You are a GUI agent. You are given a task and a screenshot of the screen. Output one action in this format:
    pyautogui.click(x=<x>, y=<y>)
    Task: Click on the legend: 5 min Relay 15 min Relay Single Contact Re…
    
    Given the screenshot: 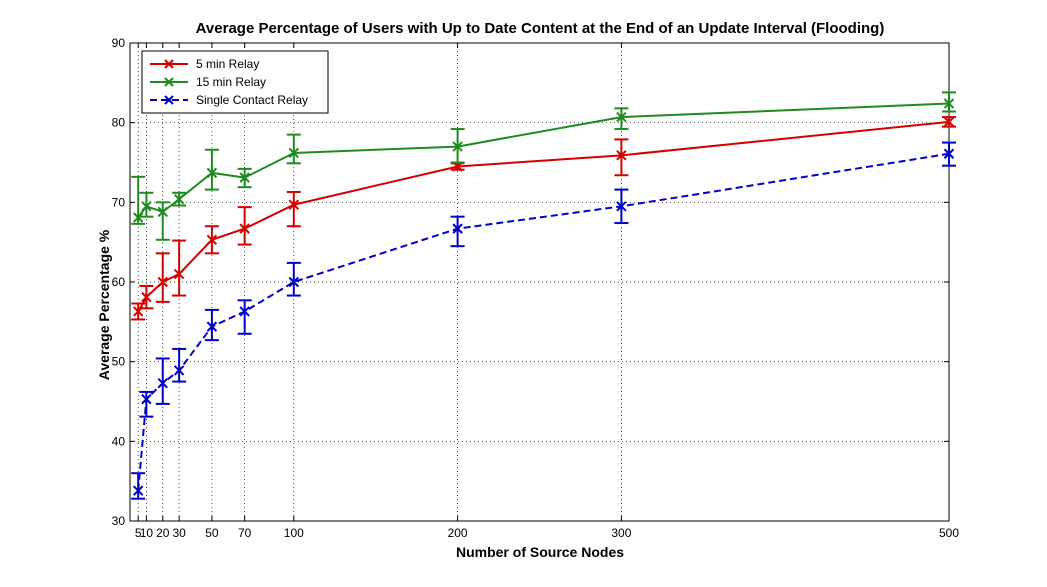 What is the action you would take?
    pyautogui.click(x=235, y=82)
    